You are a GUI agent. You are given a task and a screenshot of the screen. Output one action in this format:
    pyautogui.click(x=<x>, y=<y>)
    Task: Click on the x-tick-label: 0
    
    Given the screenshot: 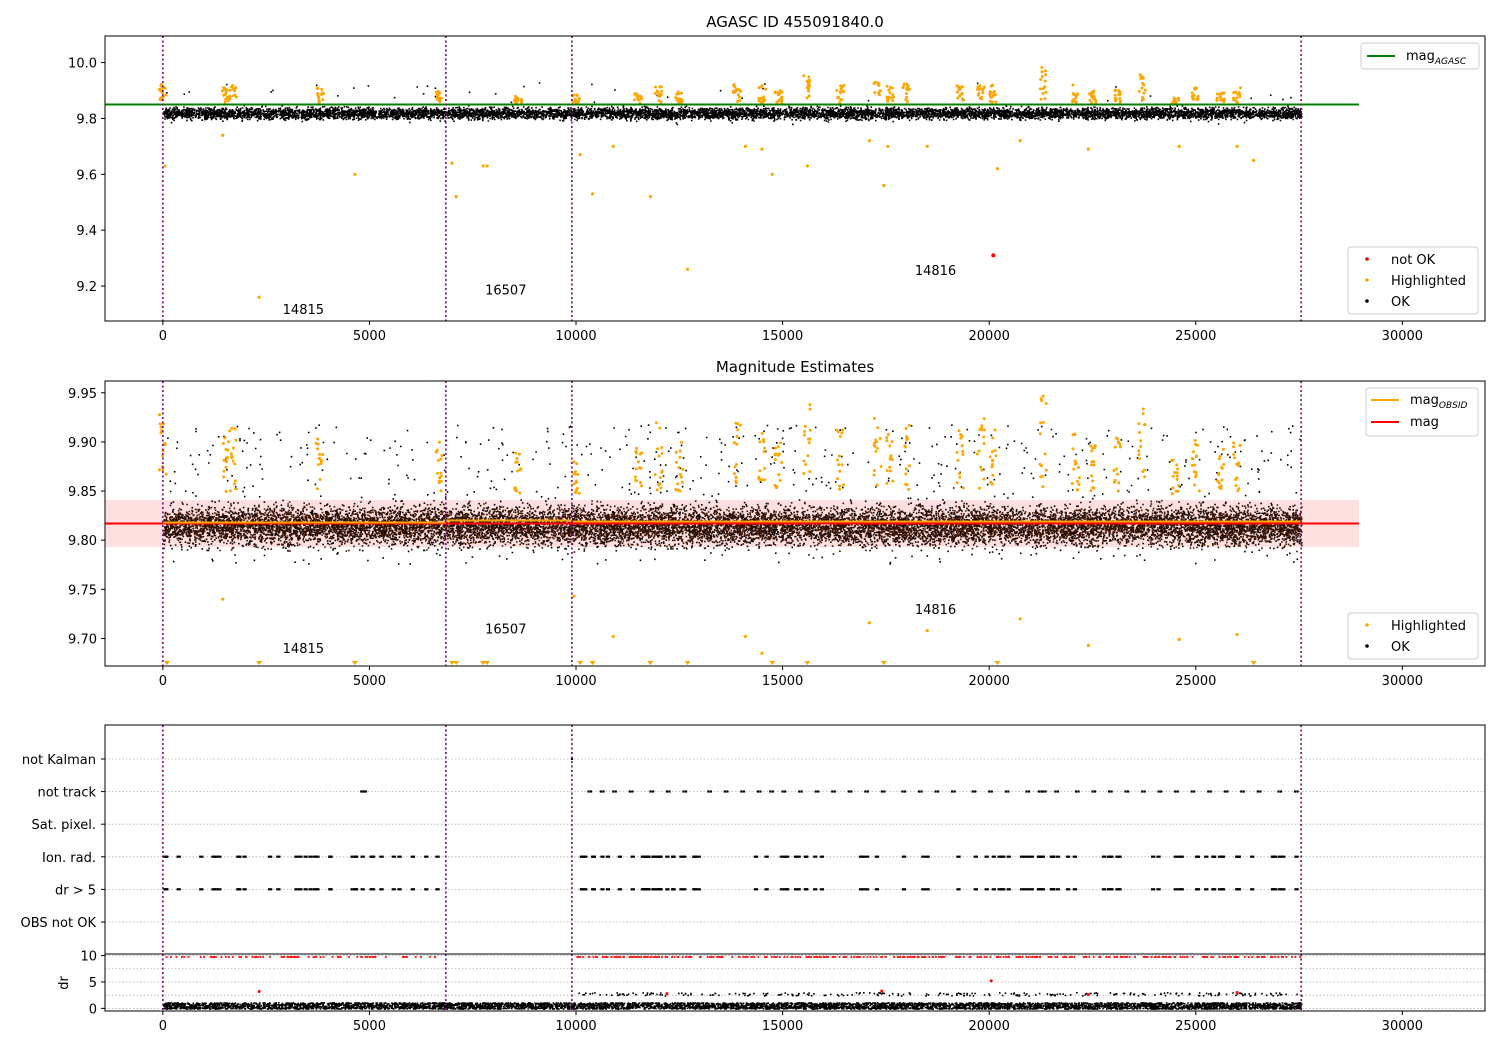 What is the action you would take?
    pyautogui.click(x=163, y=681)
    